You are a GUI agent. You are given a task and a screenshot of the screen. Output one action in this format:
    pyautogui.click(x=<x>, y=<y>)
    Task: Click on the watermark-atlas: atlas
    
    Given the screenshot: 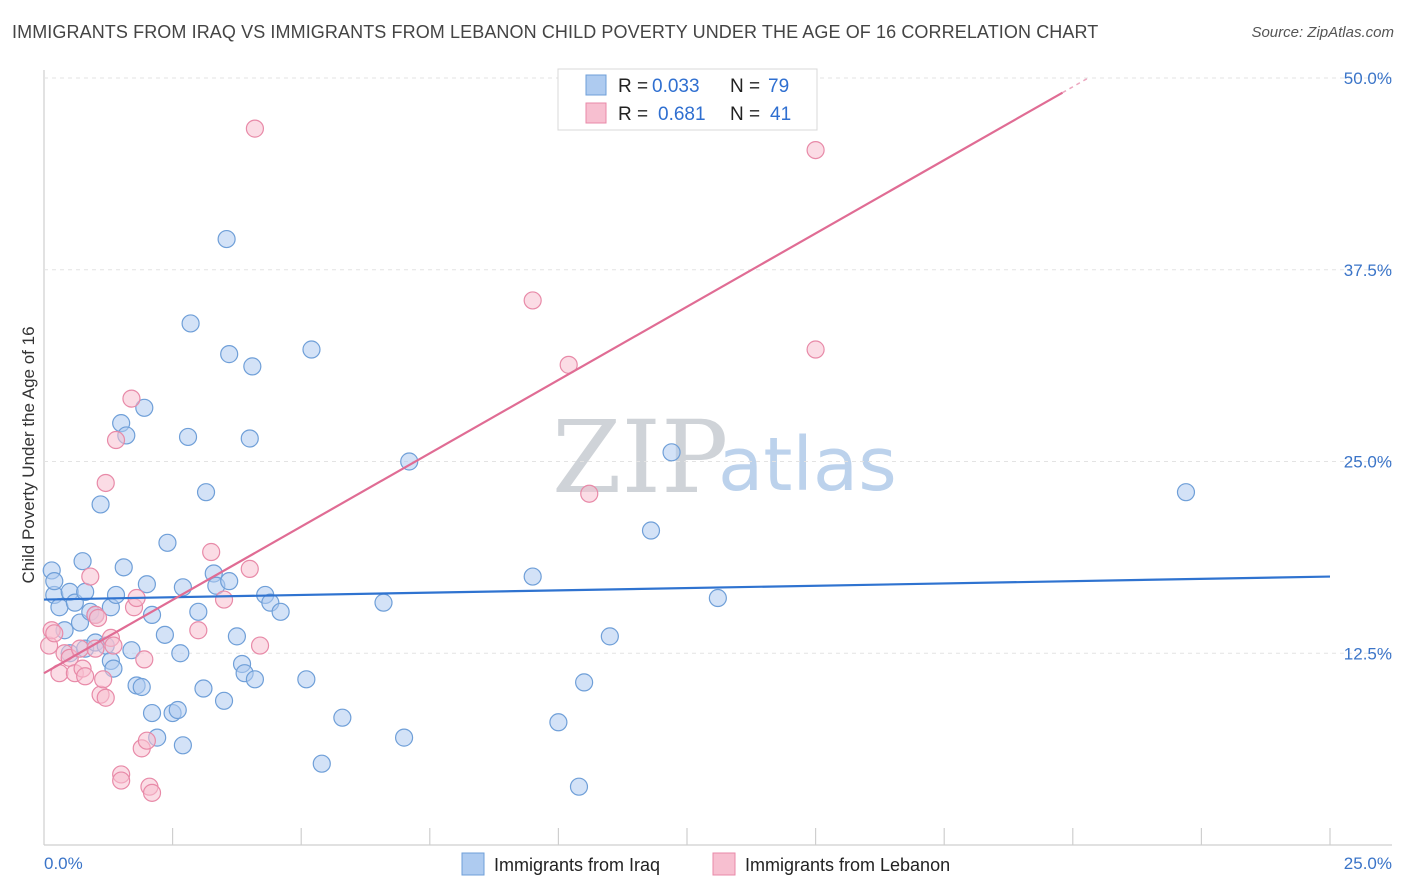 What is the action you would take?
    pyautogui.click(x=807, y=465)
    